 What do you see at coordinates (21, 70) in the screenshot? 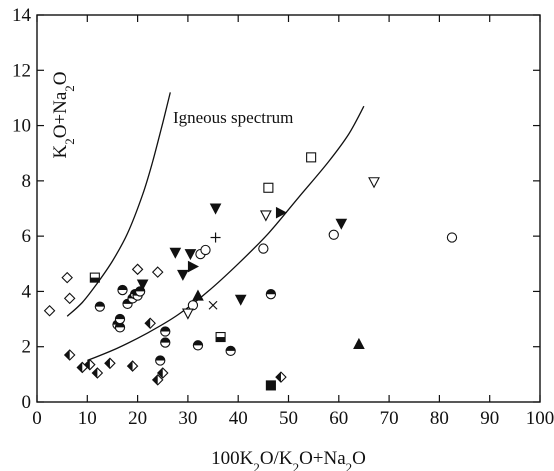
I see `y-tick-label: 12` at bounding box center [21, 70].